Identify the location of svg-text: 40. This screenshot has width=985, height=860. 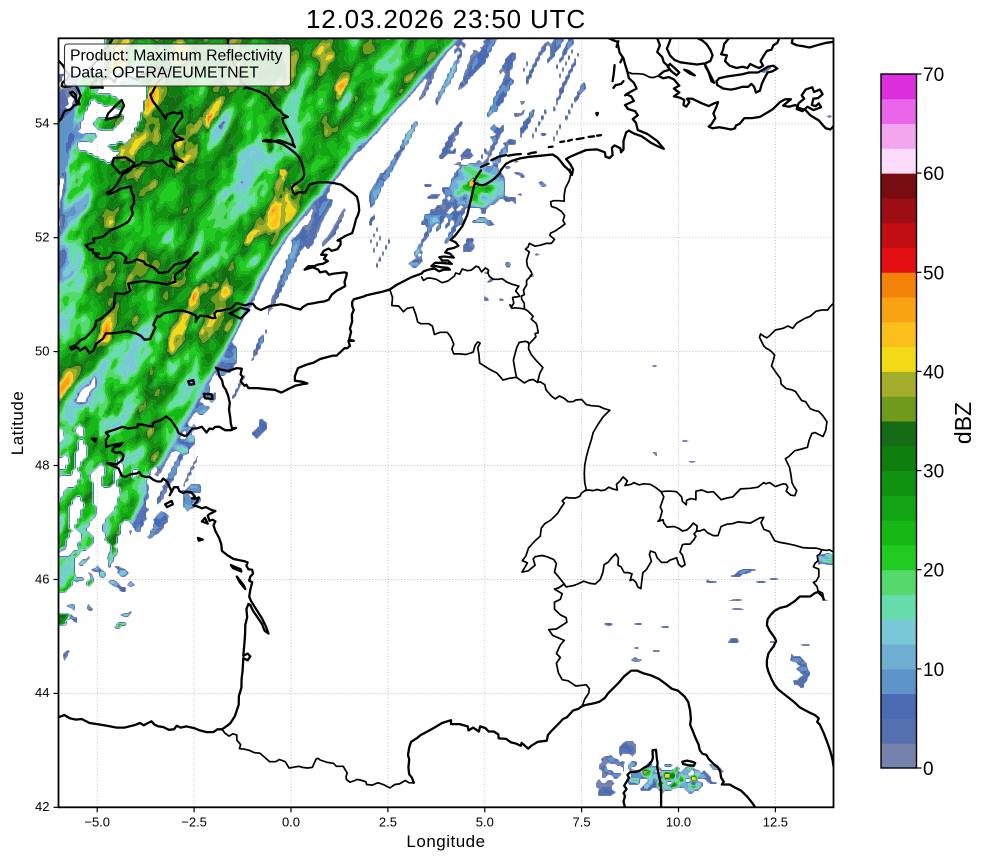
(933, 372).